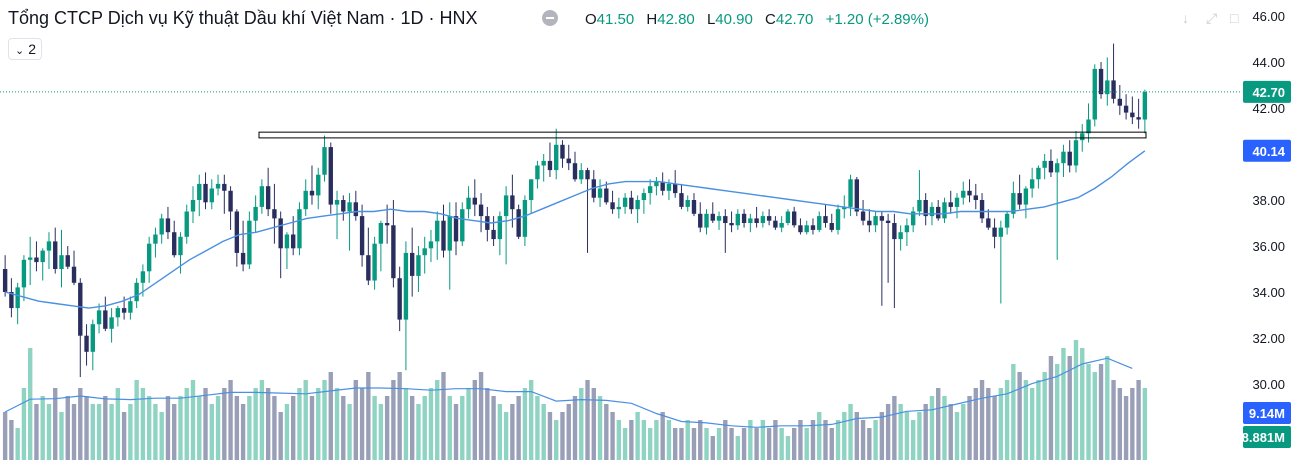 This screenshot has width=1311, height=460. Describe the element at coordinates (550, 18) in the screenshot. I see `hide-legend-button` at that location.